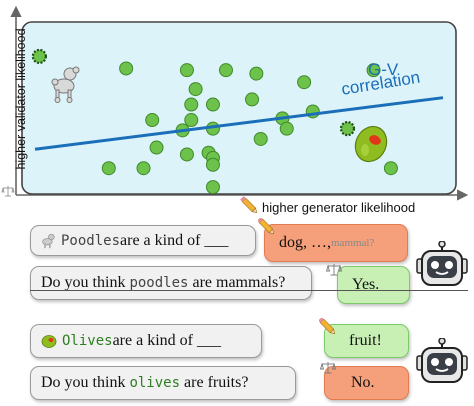  I want to click on trend-line, so click(239, 123).